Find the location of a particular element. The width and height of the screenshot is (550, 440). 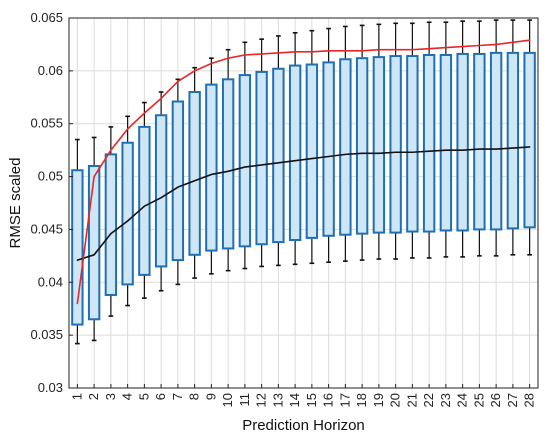

x-tick-label: 28 is located at coordinates (529, 400).